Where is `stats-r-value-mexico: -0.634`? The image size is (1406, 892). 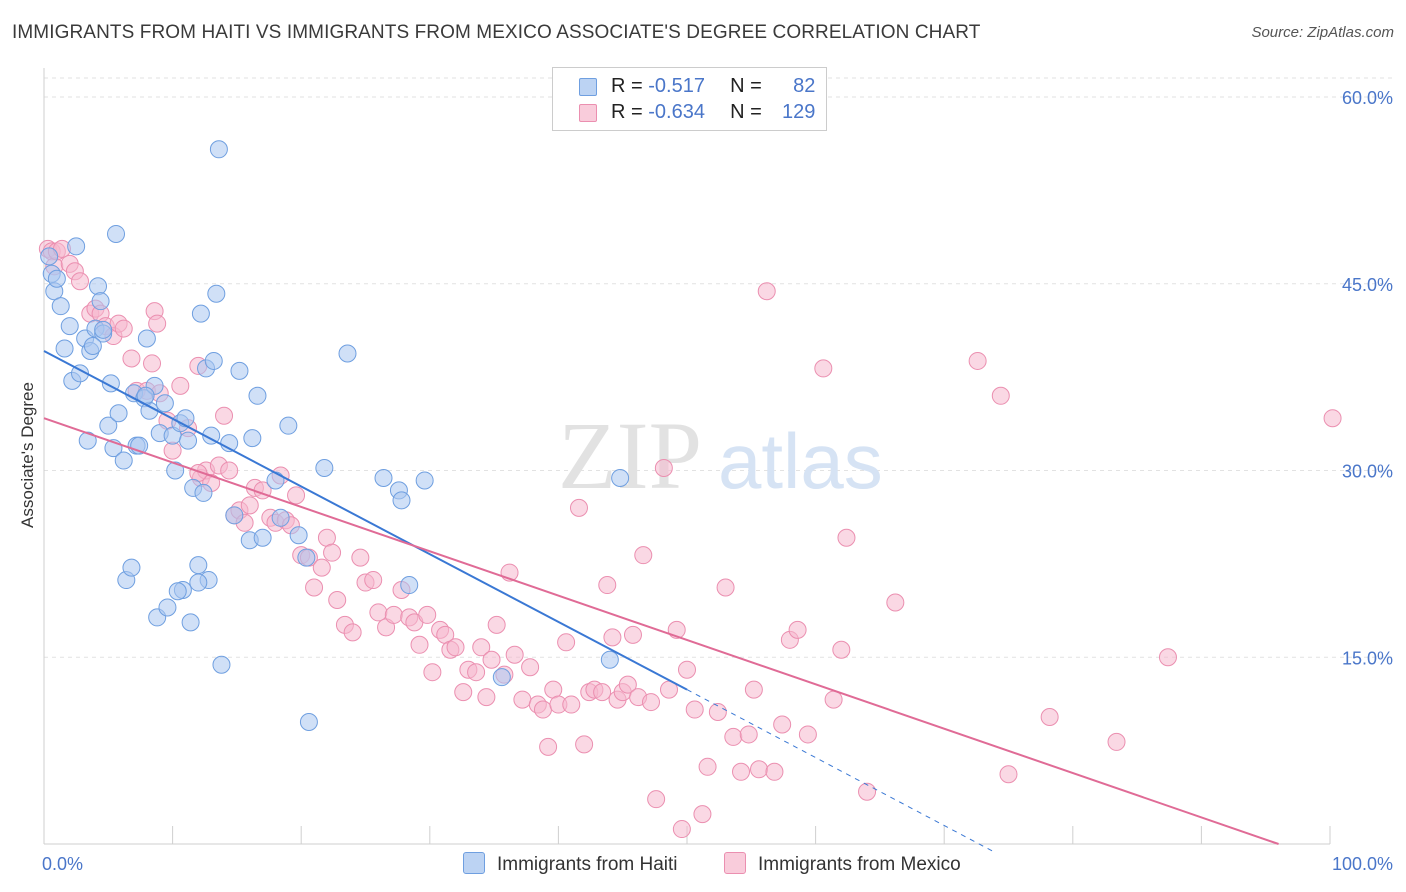 stats-r-value-mexico: -0.634 is located at coordinates (676, 112).